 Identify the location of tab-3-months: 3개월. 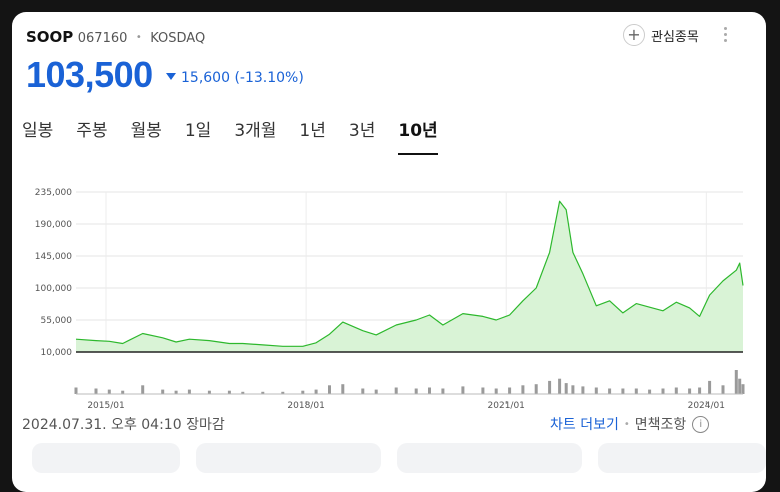
(255, 131).